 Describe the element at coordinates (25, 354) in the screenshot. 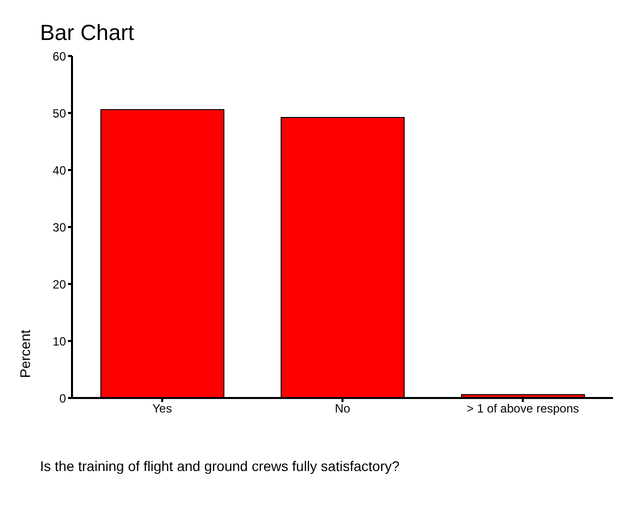

I see `y-axis-title: Percent` at that location.